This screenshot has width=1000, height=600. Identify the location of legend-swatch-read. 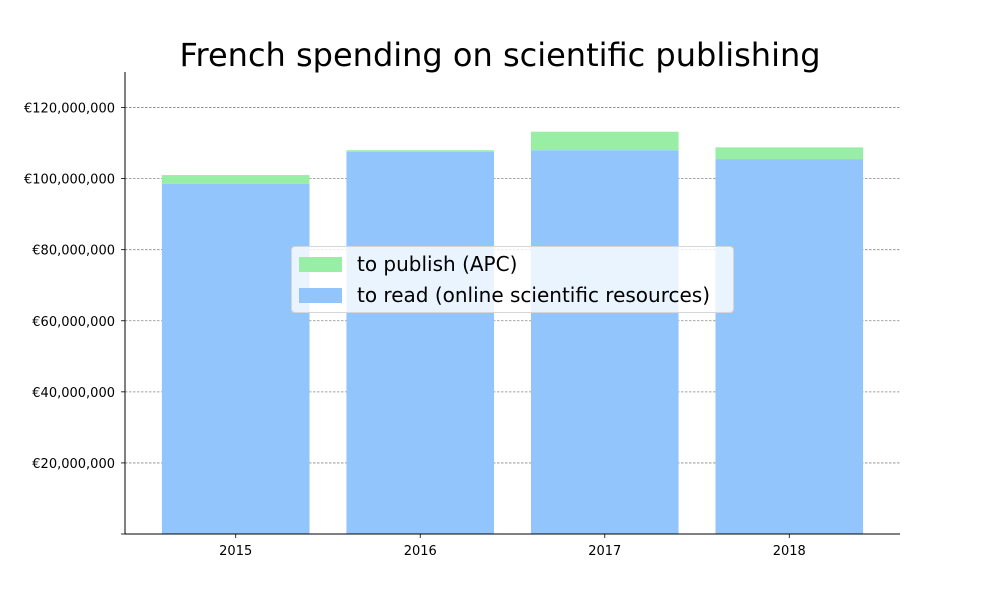
(320, 295).